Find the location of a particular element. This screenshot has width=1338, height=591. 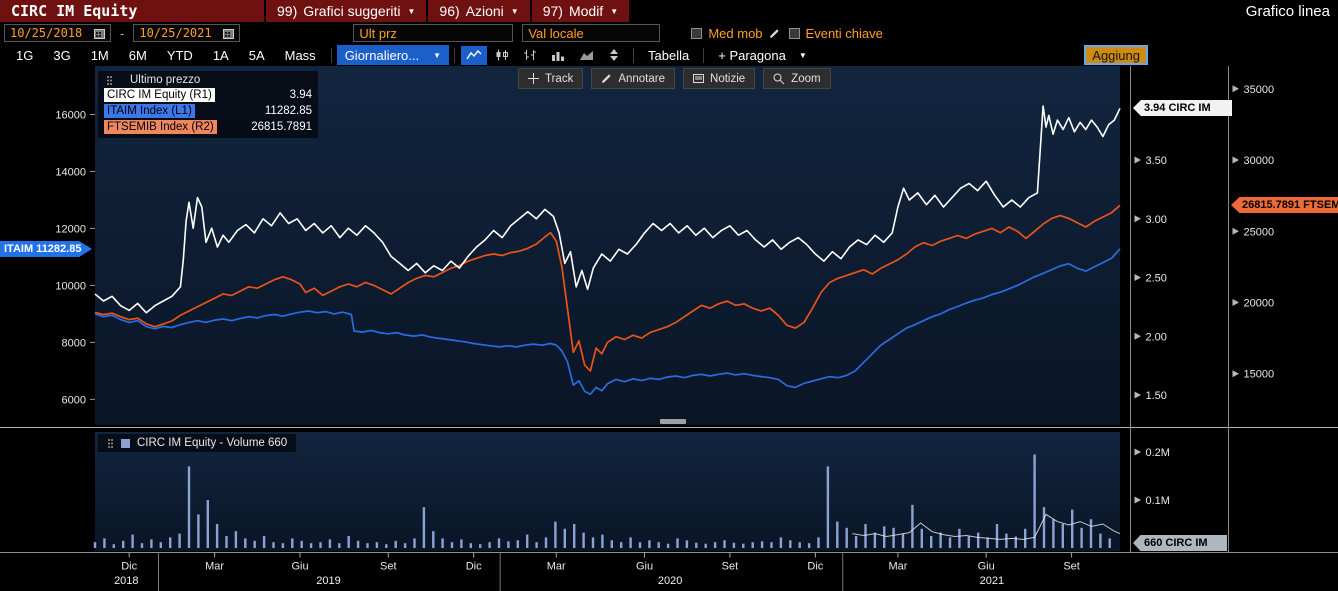

axis-label-l1: 14000 is located at coordinates (70, 172).